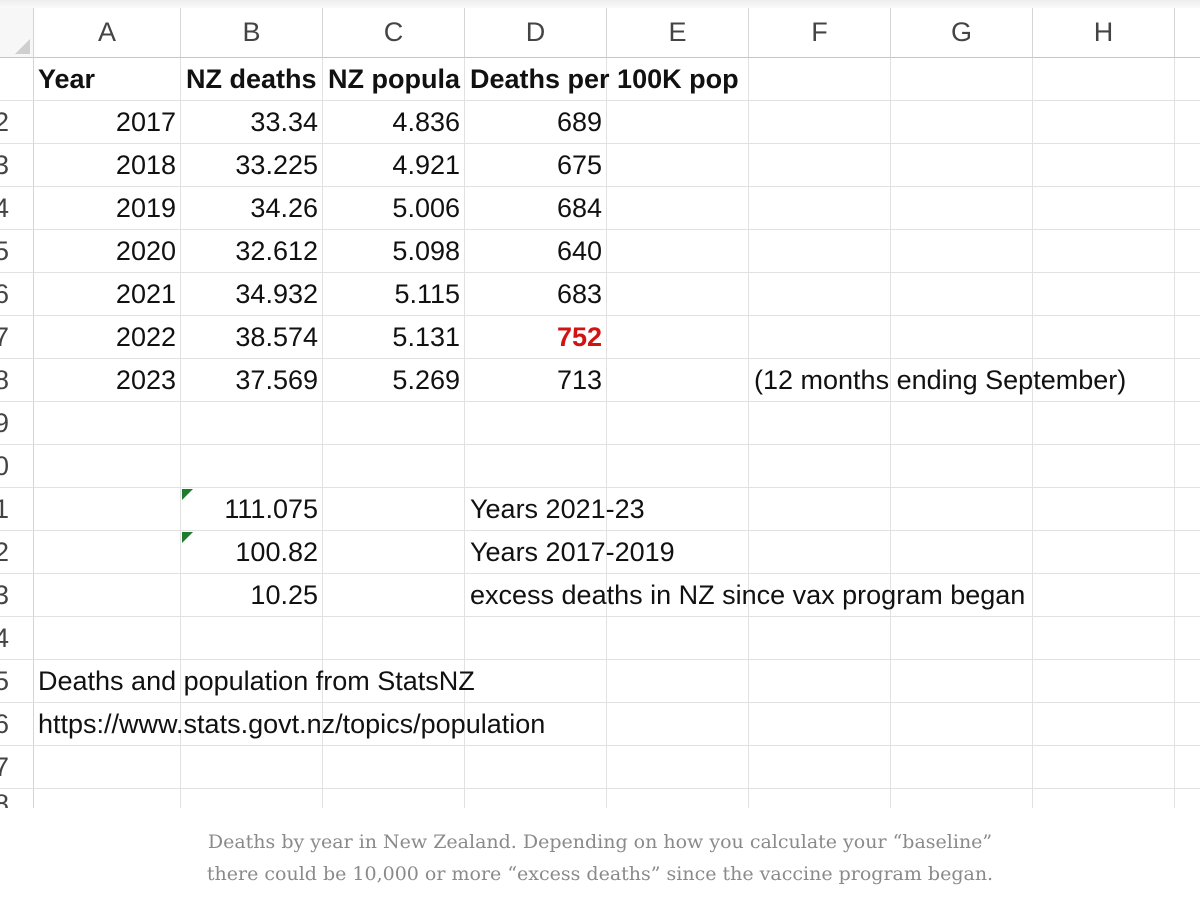 The image size is (1200, 907). What do you see at coordinates (17, 552) in the screenshot?
I see `row-header-12: 2` at bounding box center [17, 552].